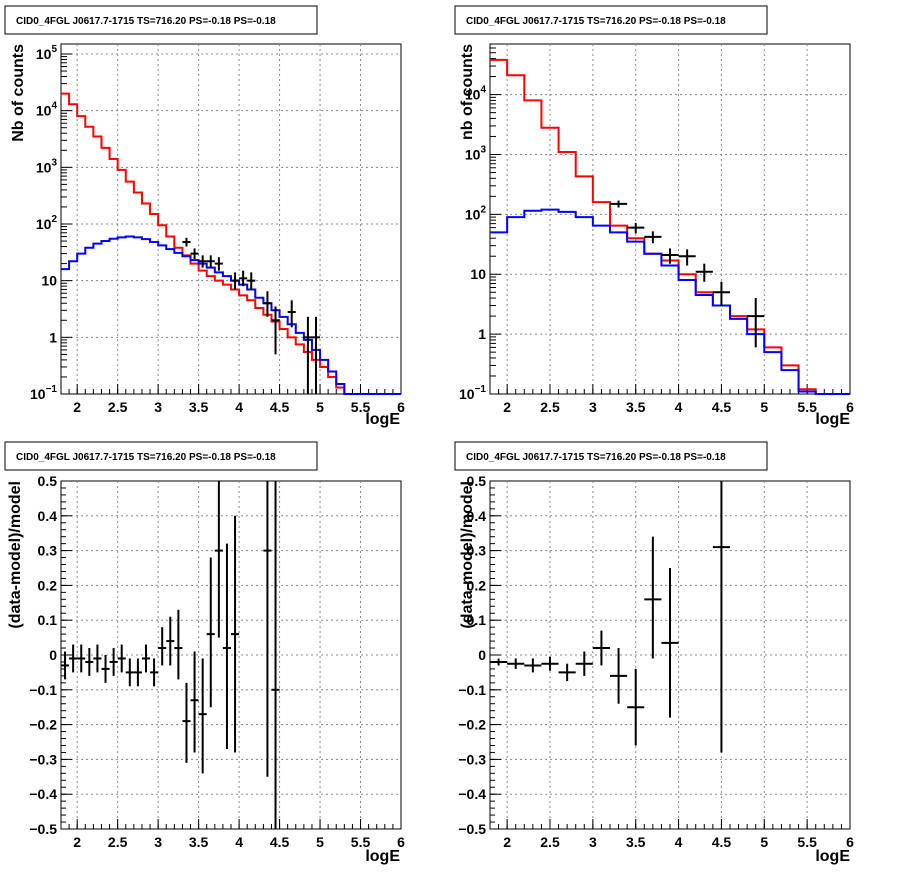  Describe the element at coordinates (679, 842) in the screenshot. I see `x-tick-label: 4` at that location.